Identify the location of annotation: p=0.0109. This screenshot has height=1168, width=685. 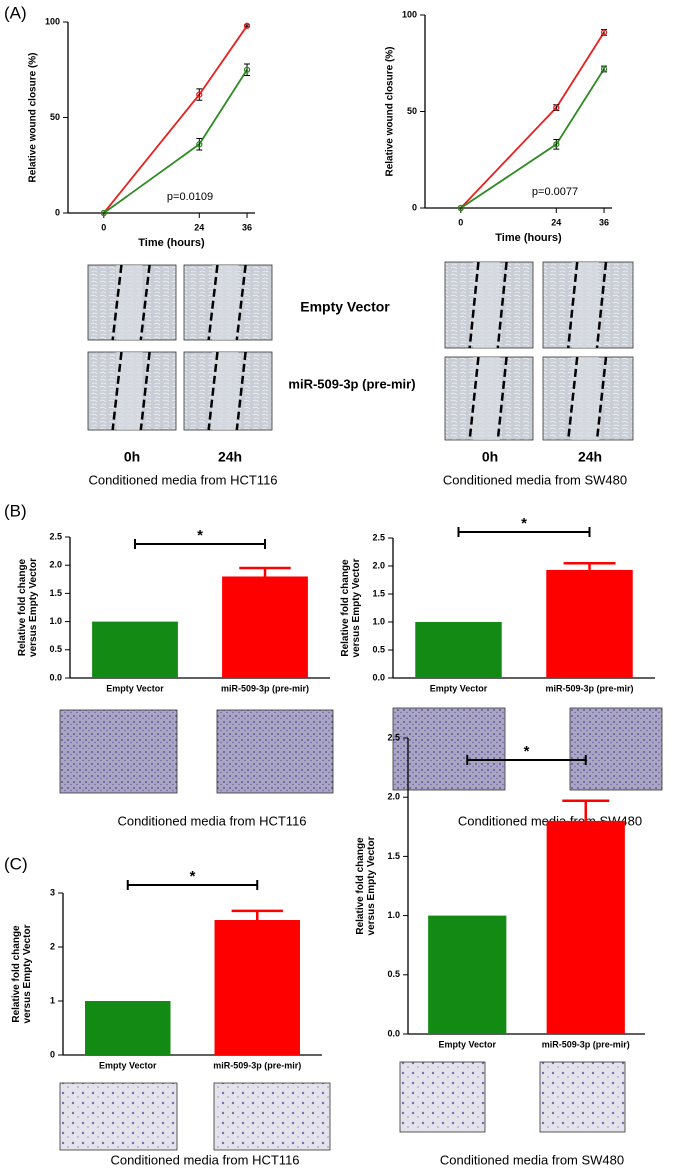
(190, 197).